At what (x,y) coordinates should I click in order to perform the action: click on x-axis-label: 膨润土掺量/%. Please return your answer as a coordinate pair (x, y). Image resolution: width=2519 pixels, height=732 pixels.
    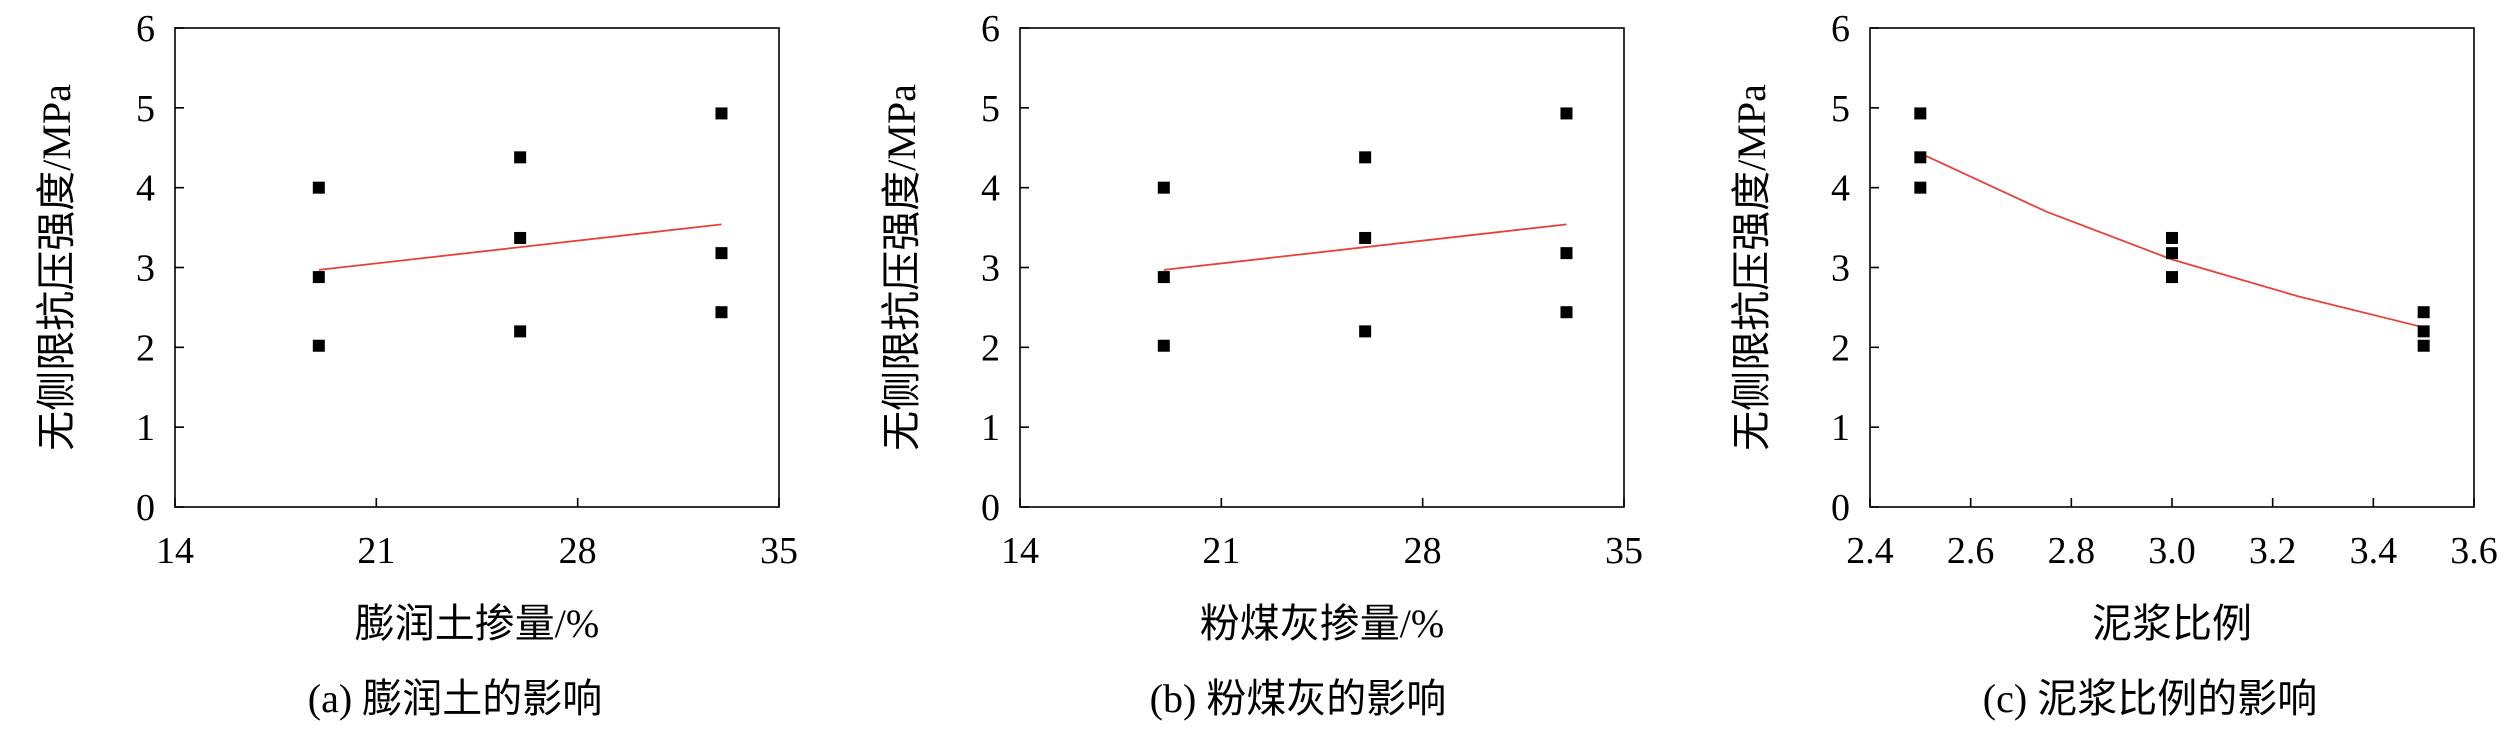
    Looking at the image, I should click on (477, 623).